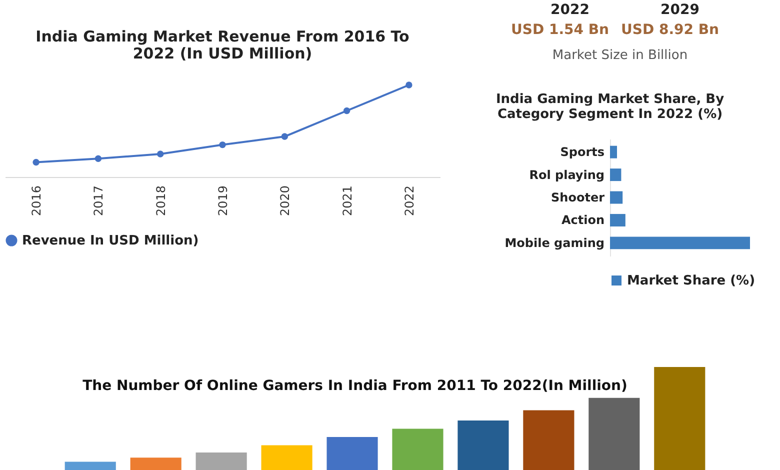 The height and width of the screenshot is (470, 780). I want to click on x-tick-label: 2020, so click(285, 201).